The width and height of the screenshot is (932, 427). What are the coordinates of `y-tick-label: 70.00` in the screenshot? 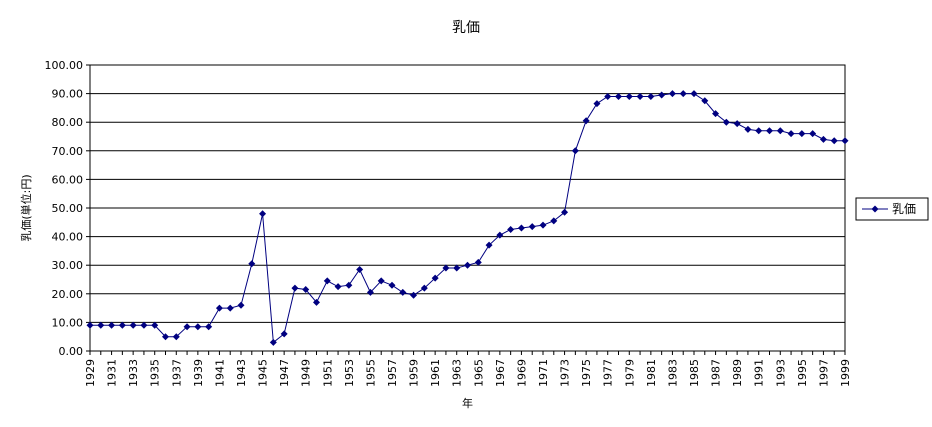 It's located at (68, 151).